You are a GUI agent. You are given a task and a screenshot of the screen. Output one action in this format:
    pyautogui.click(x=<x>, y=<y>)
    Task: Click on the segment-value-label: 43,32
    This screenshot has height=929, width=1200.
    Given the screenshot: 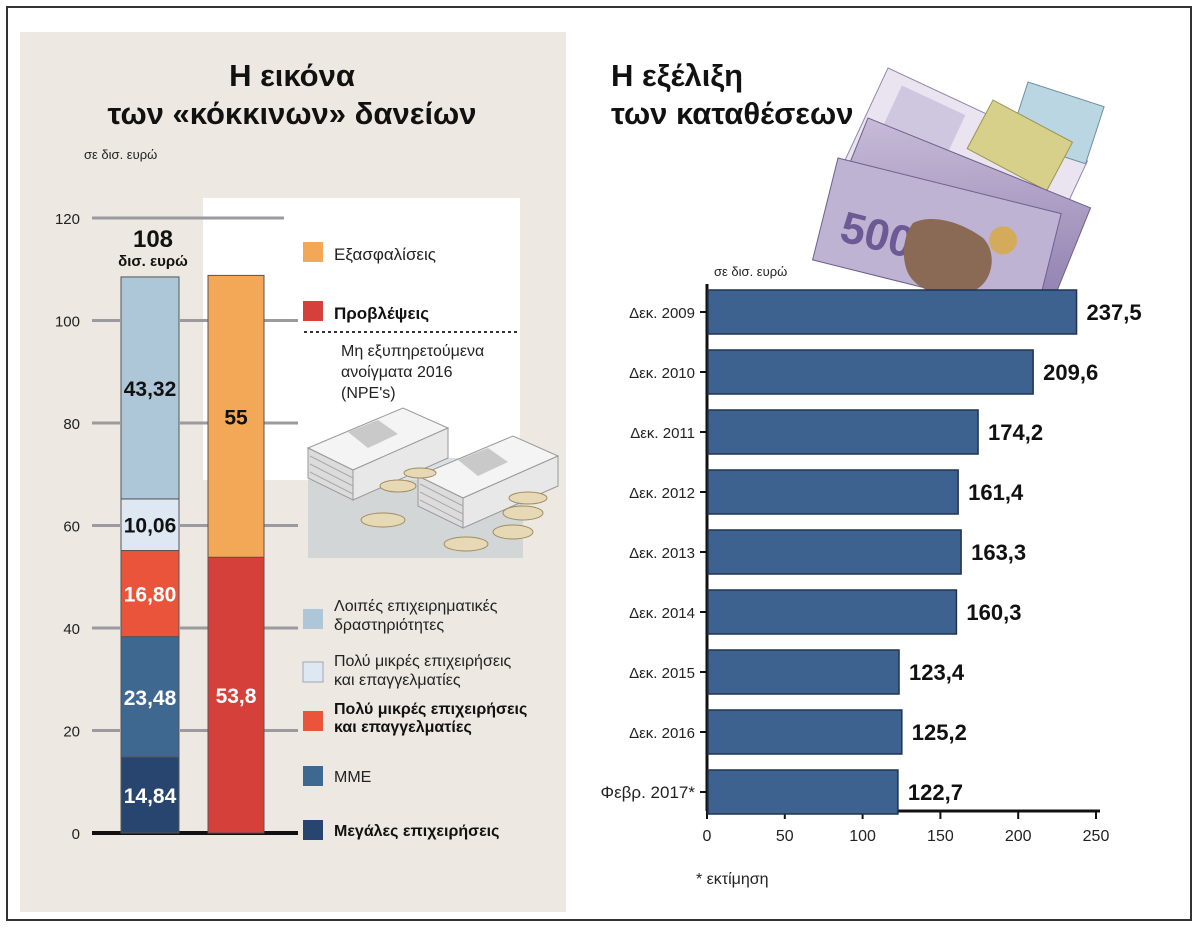 What is the action you would take?
    pyautogui.click(x=150, y=389)
    